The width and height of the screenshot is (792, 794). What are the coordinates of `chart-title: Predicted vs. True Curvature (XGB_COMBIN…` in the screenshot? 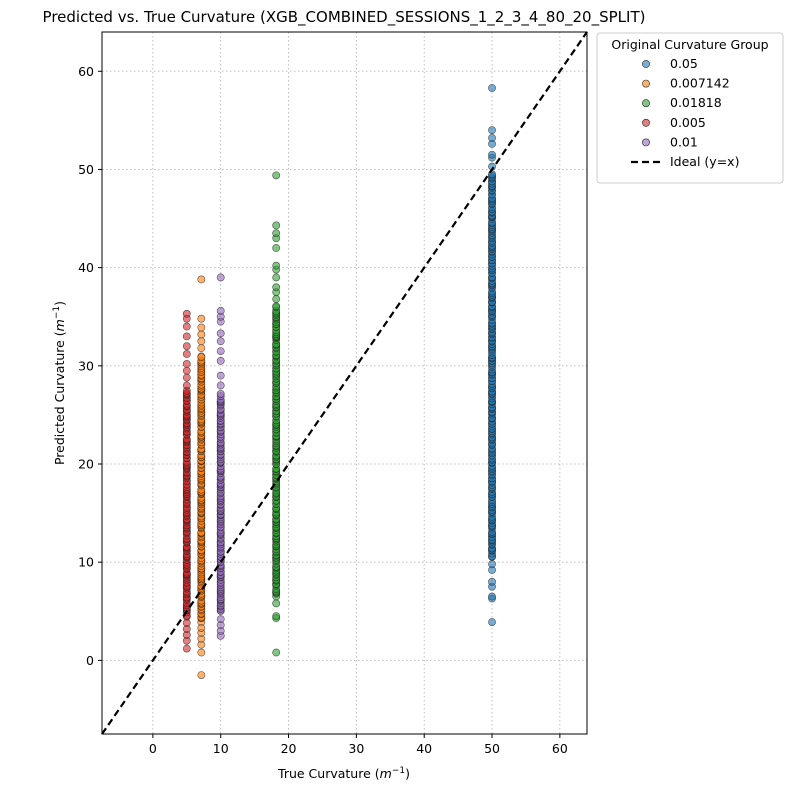 It's located at (344, 17).